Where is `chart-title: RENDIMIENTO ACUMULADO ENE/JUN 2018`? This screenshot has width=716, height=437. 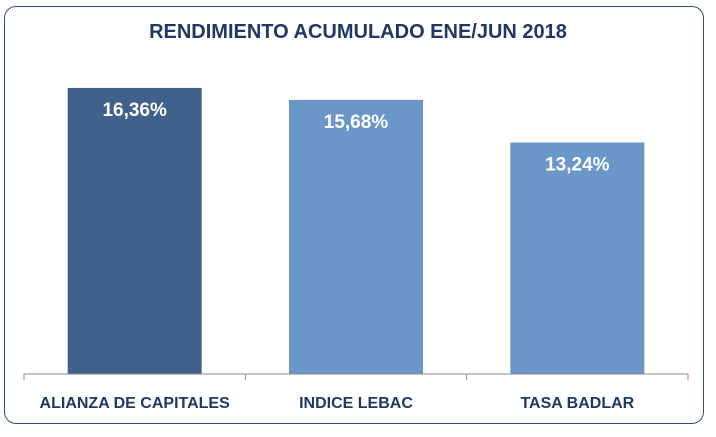 chart-title: RENDIMIENTO ACUMULADO ENE/JUN 2018 is located at coordinates (358, 32).